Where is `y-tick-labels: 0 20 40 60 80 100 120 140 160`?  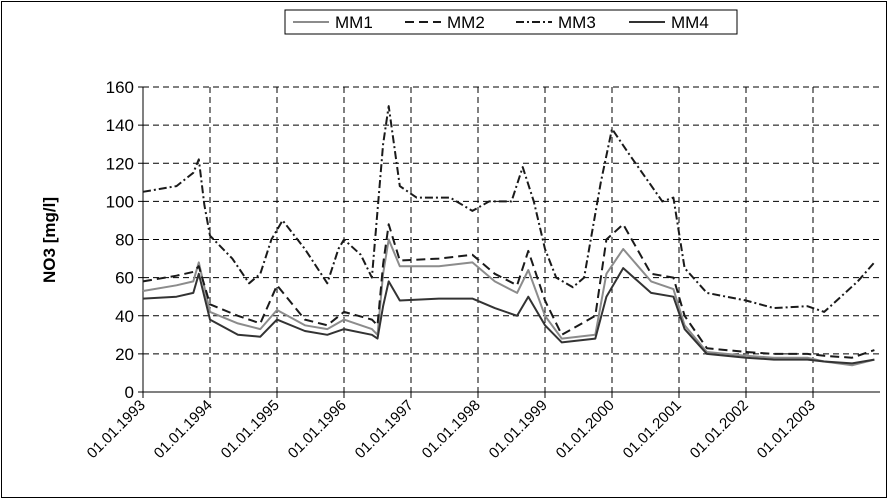 y-tick-labels: 0 20 40 60 80 100 120 140 160 is located at coordinates (120, 240).